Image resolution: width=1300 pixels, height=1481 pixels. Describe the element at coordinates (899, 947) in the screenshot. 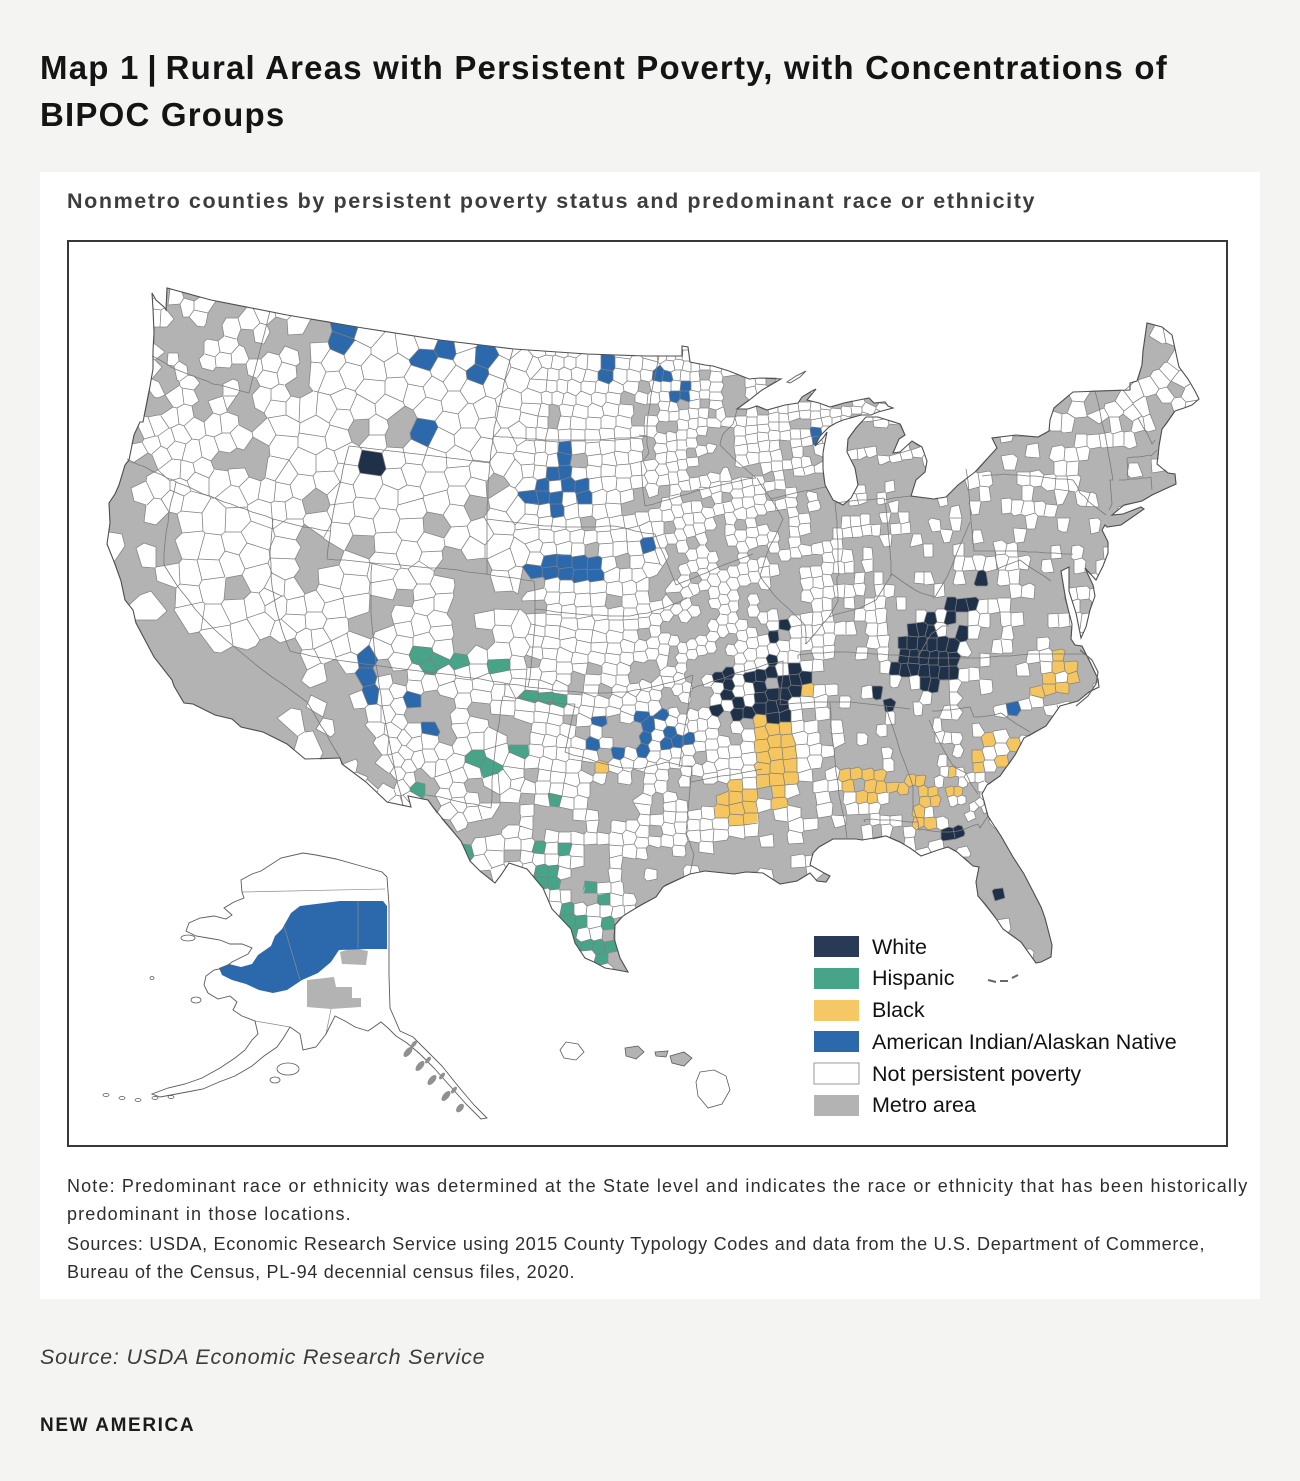

I see `svg-text: White` at that location.